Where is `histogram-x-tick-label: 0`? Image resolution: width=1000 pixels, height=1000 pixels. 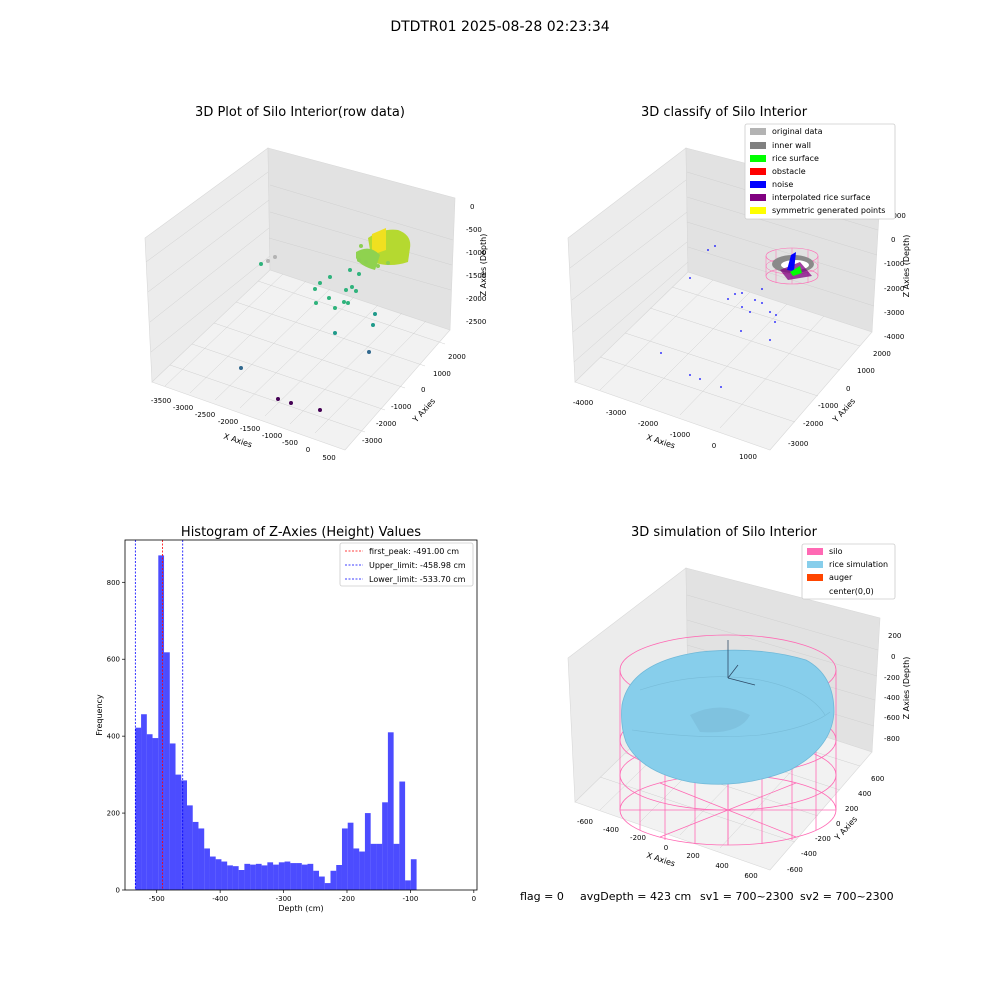
histogram-x-tick-label: 0 is located at coordinates (474, 899).